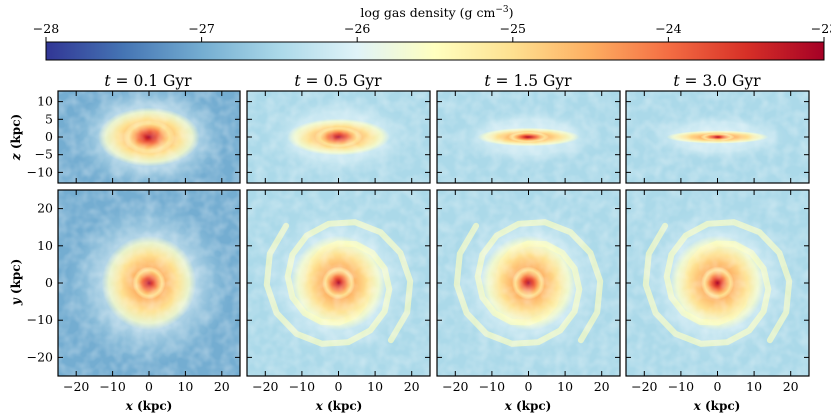 Image resolution: width=831 pixels, height=417 pixels. What do you see at coordinates (435, 51) in the screenshot?
I see `colorbar` at bounding box center [435, 51].